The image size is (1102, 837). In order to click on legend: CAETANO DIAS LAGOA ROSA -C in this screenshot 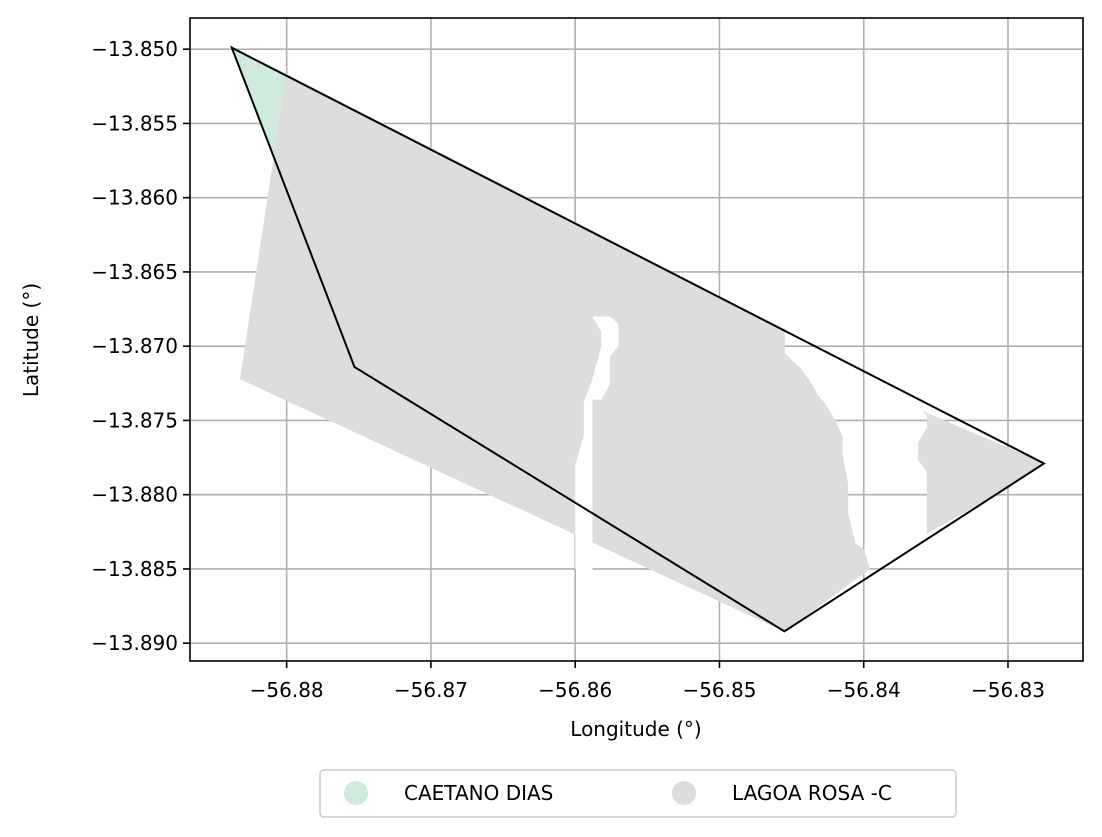, I will do `click(638, 793)`.